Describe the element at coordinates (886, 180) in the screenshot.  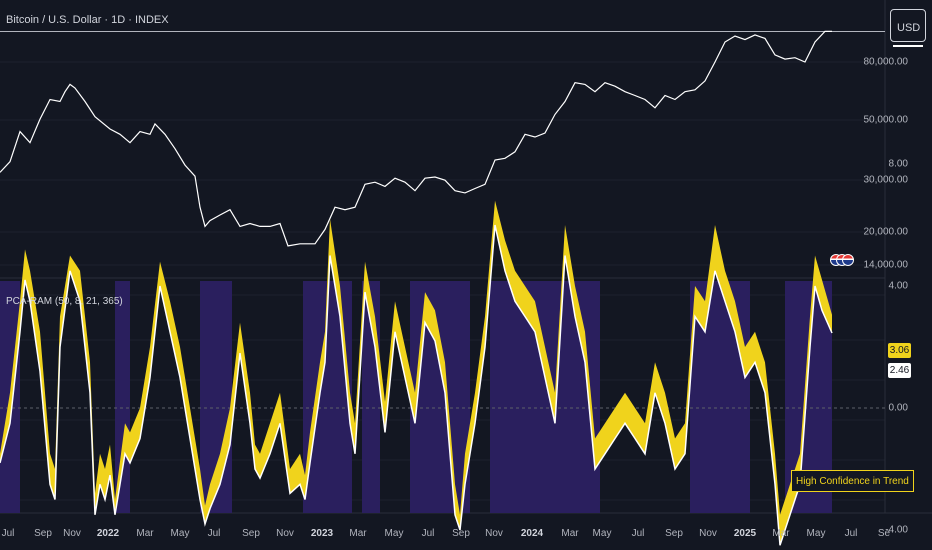
I see `price-tick-label: 30,000.00` at that location.